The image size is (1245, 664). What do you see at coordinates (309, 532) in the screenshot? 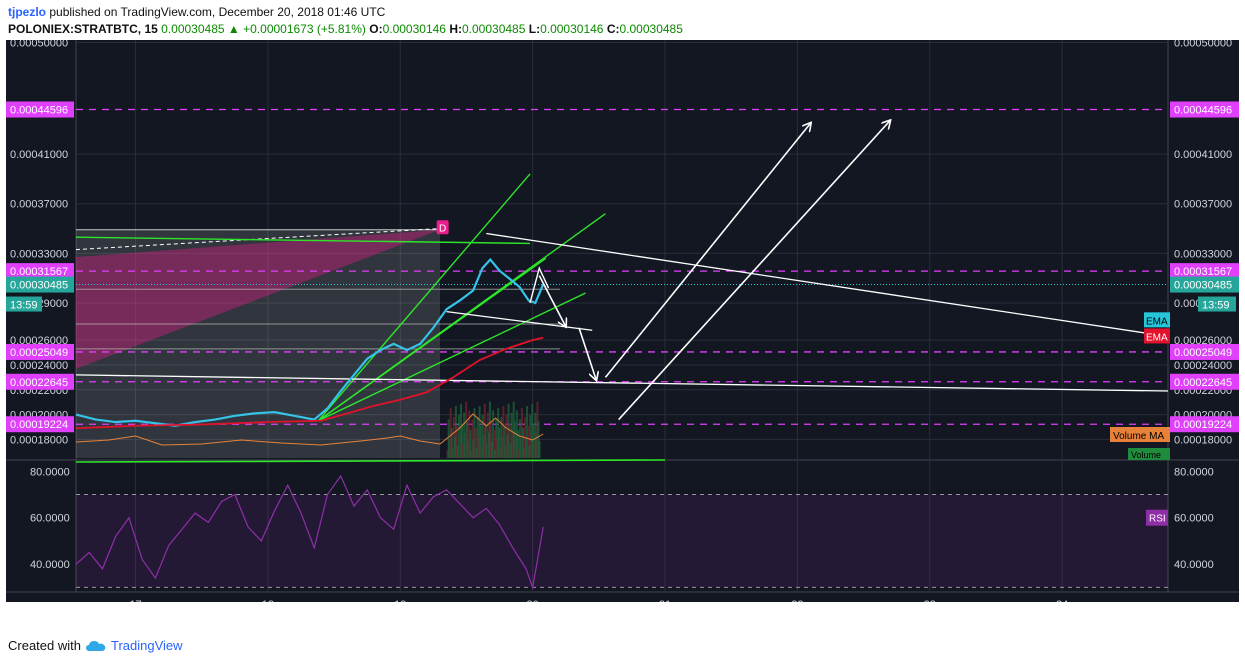
I see `rsi-line` at bounding box center [309, 532].